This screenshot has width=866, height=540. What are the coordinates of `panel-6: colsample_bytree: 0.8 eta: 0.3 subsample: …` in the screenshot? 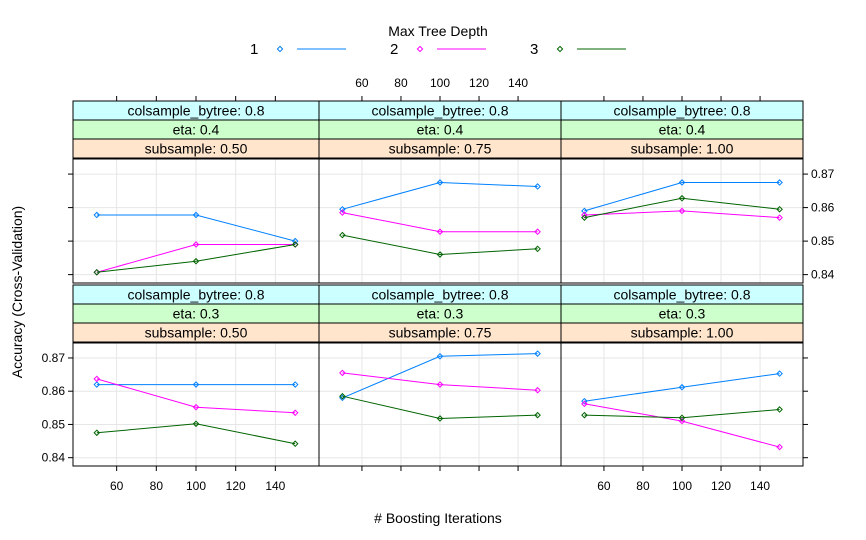 It's located at (682, 375).